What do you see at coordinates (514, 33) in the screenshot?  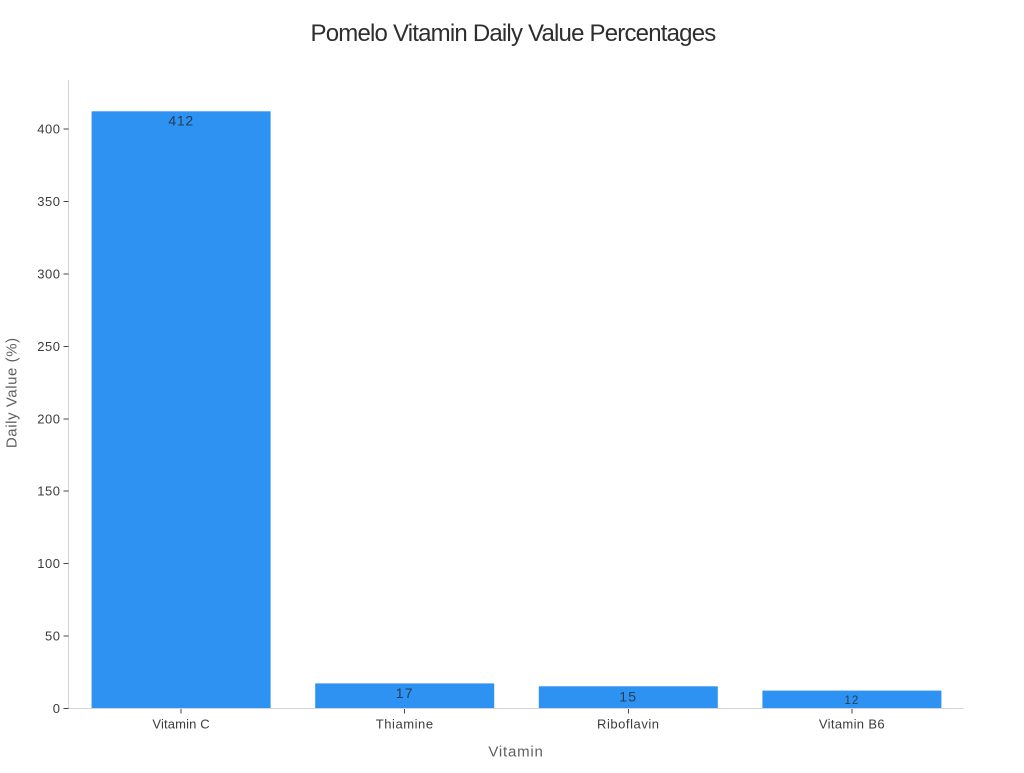 I see `svg-text:Pomelo Vitamin Daily Value Per: Pomelo Vitamin Daily Value Percentages` at bounding box center [514, 33].